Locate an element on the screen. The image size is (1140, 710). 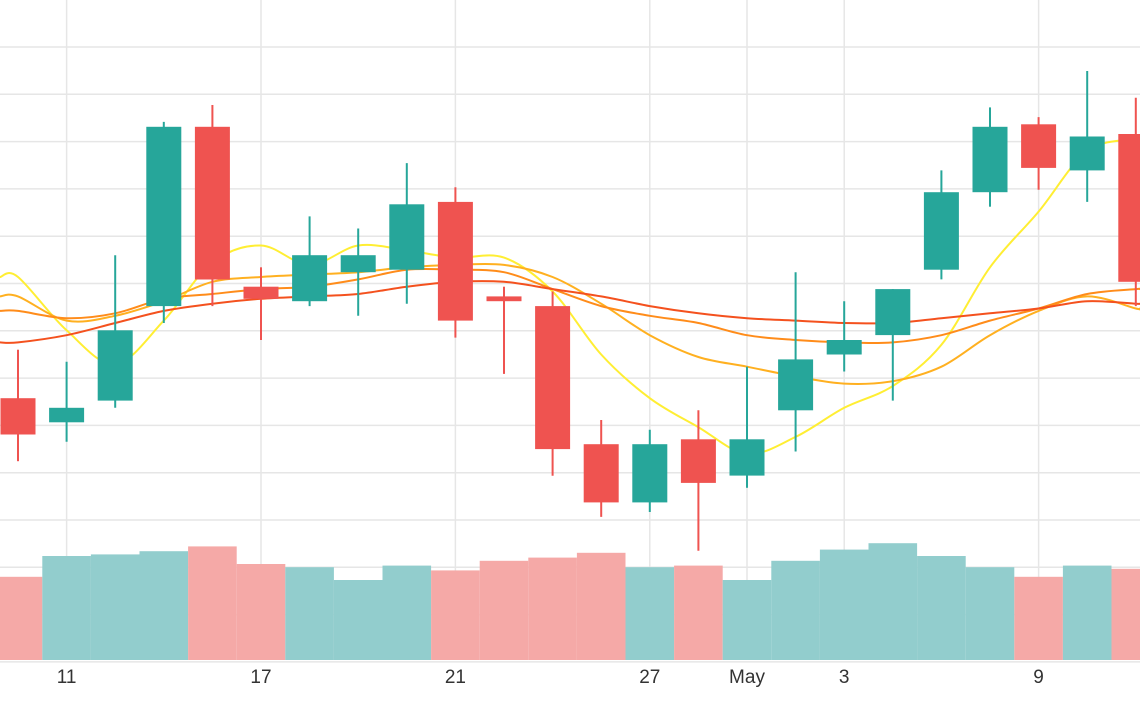
x-tick-label: 27 is located at coordinates (649, 677).